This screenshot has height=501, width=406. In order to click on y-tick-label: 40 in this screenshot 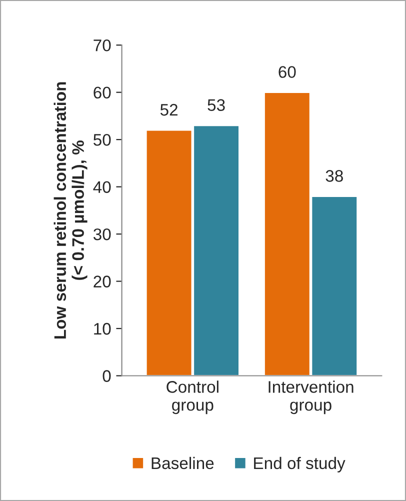, I will do `click(102, 187)`.